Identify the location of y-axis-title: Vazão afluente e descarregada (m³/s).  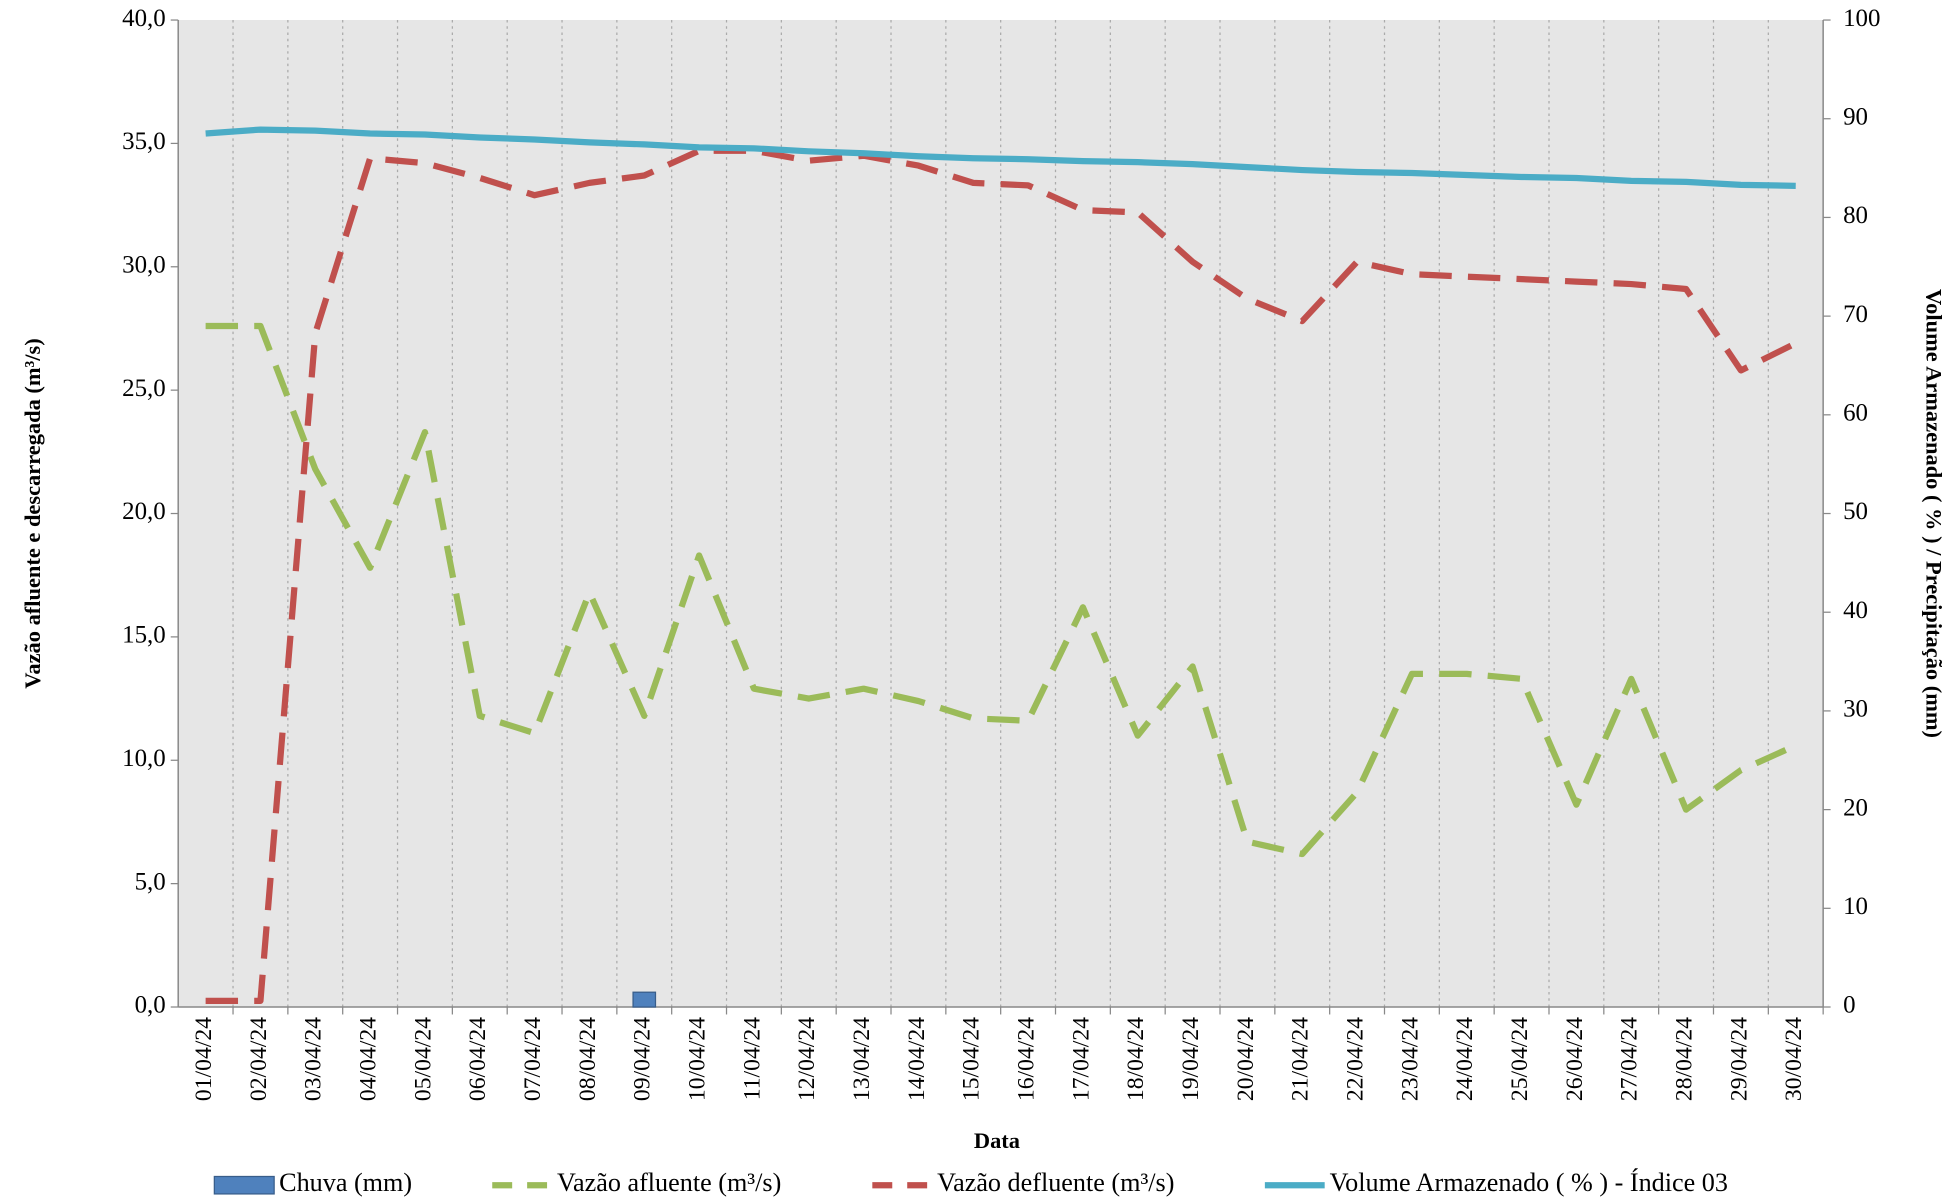
(32, 513).